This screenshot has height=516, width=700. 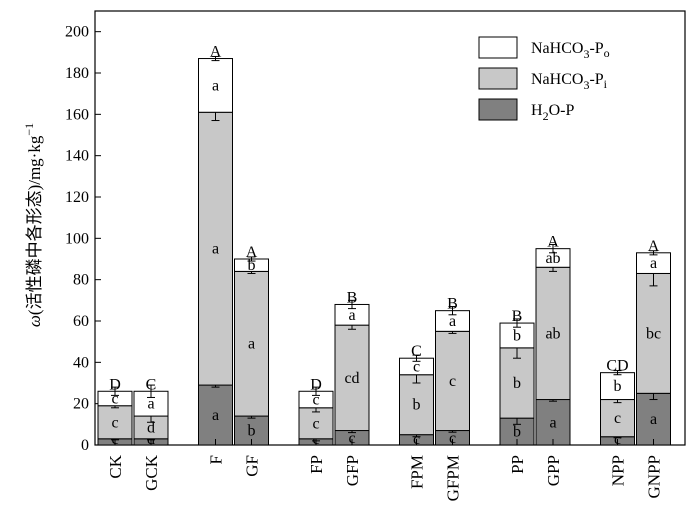 I want to click on significance-letter: bc, so click(x=653, y=333).